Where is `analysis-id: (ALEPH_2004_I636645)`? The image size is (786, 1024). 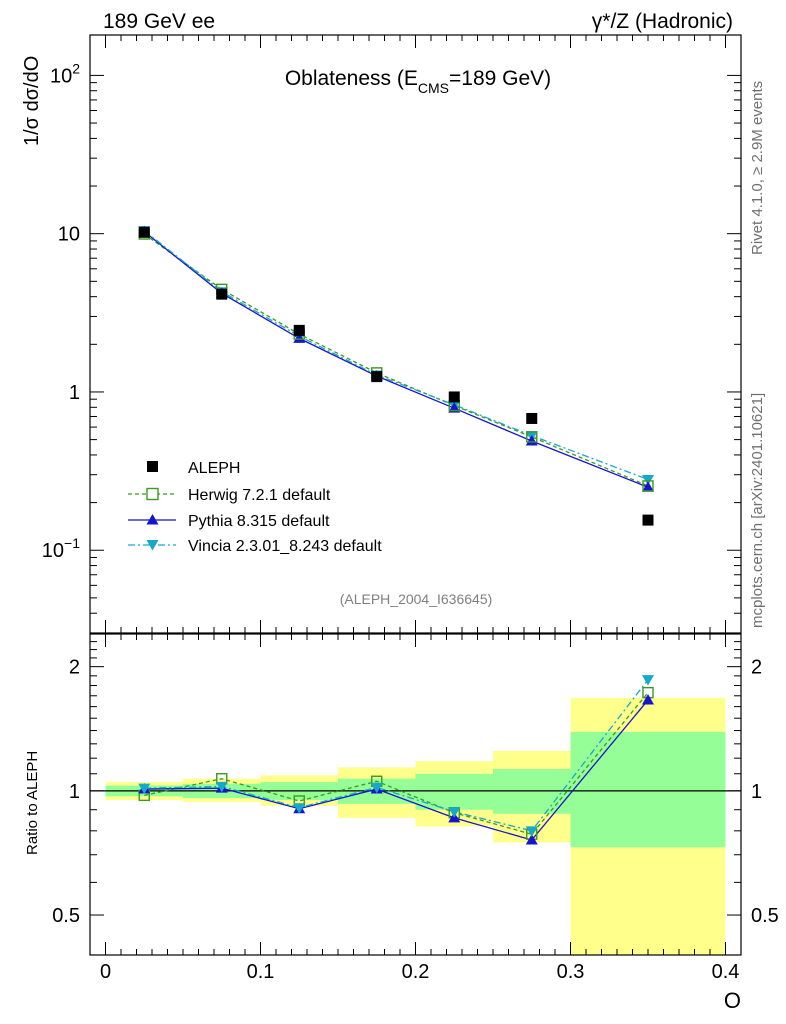
analysis-id: (ALEPH_2004_I636645) is located at coordinates (416, 599).